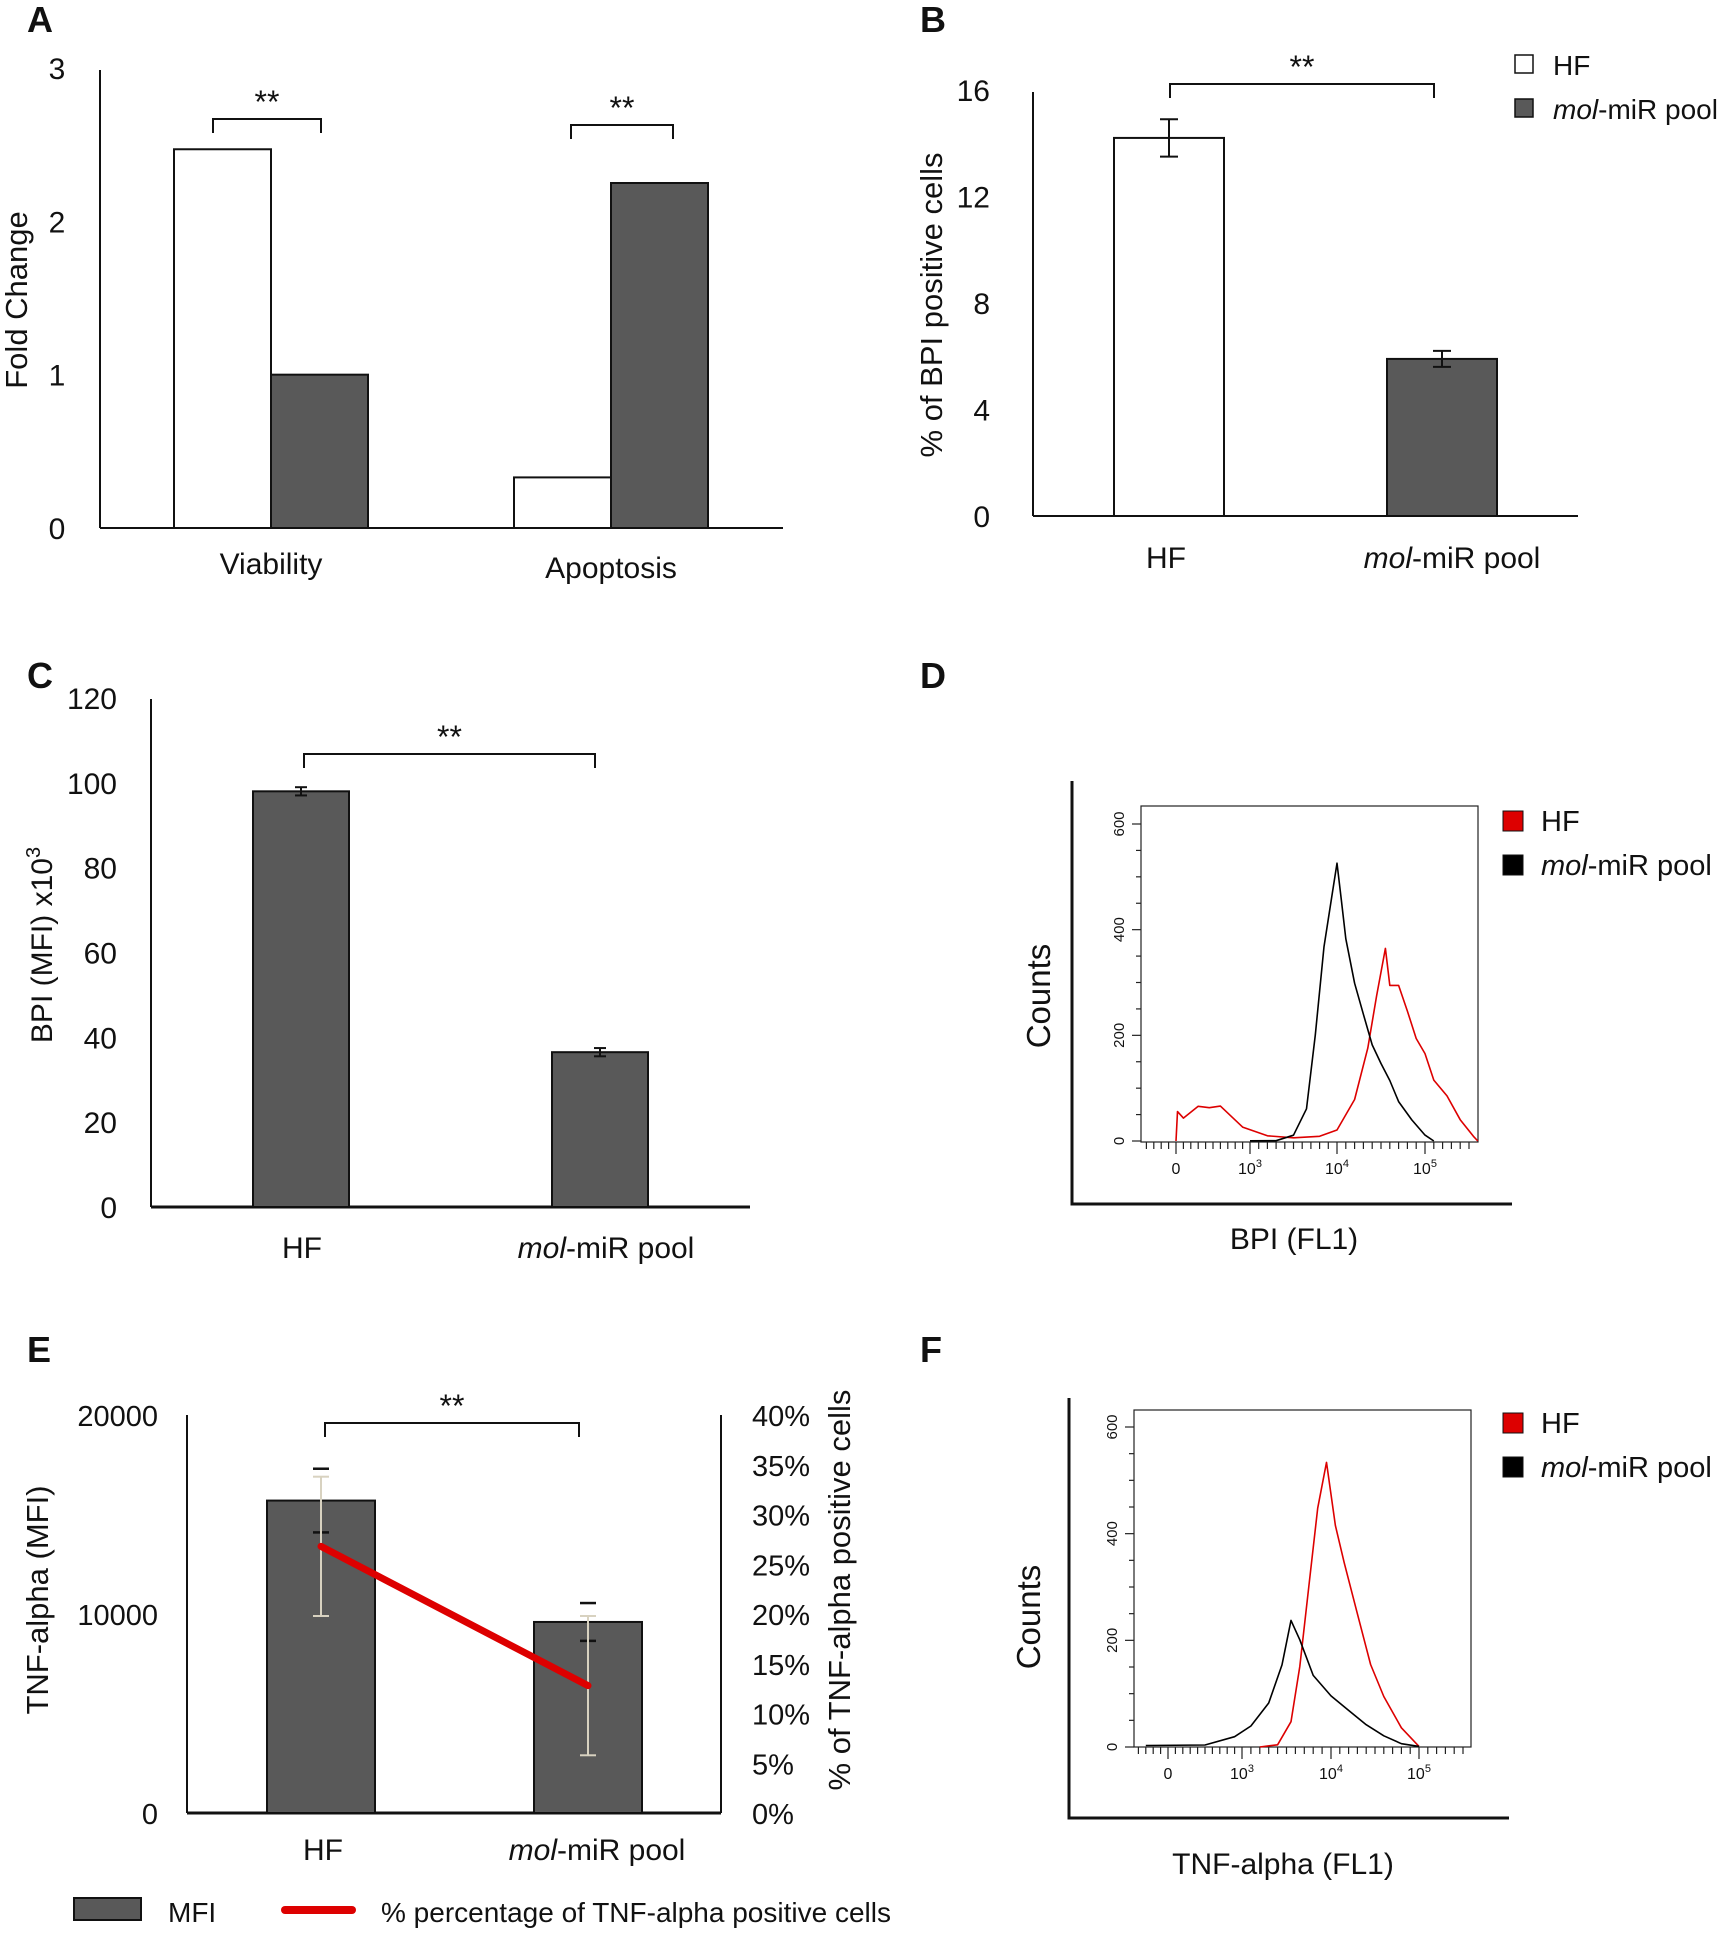 Image resolution: width=1734 pixels, height=1939 pixels. Describe the element at coordinates (781, 1417) in the screenshot. I see `e-y2tick-label: 40%` at that location.